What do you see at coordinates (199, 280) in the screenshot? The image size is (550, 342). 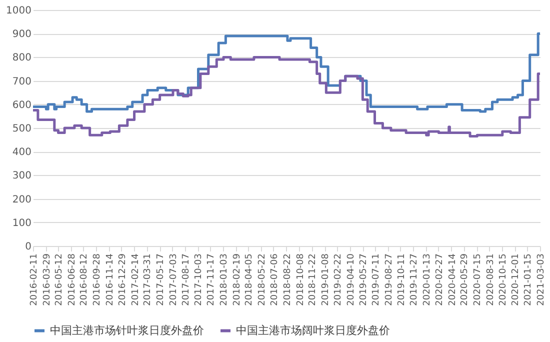 I see `x-tick-label: 2017-10-03` at bounding box center [199, 280].